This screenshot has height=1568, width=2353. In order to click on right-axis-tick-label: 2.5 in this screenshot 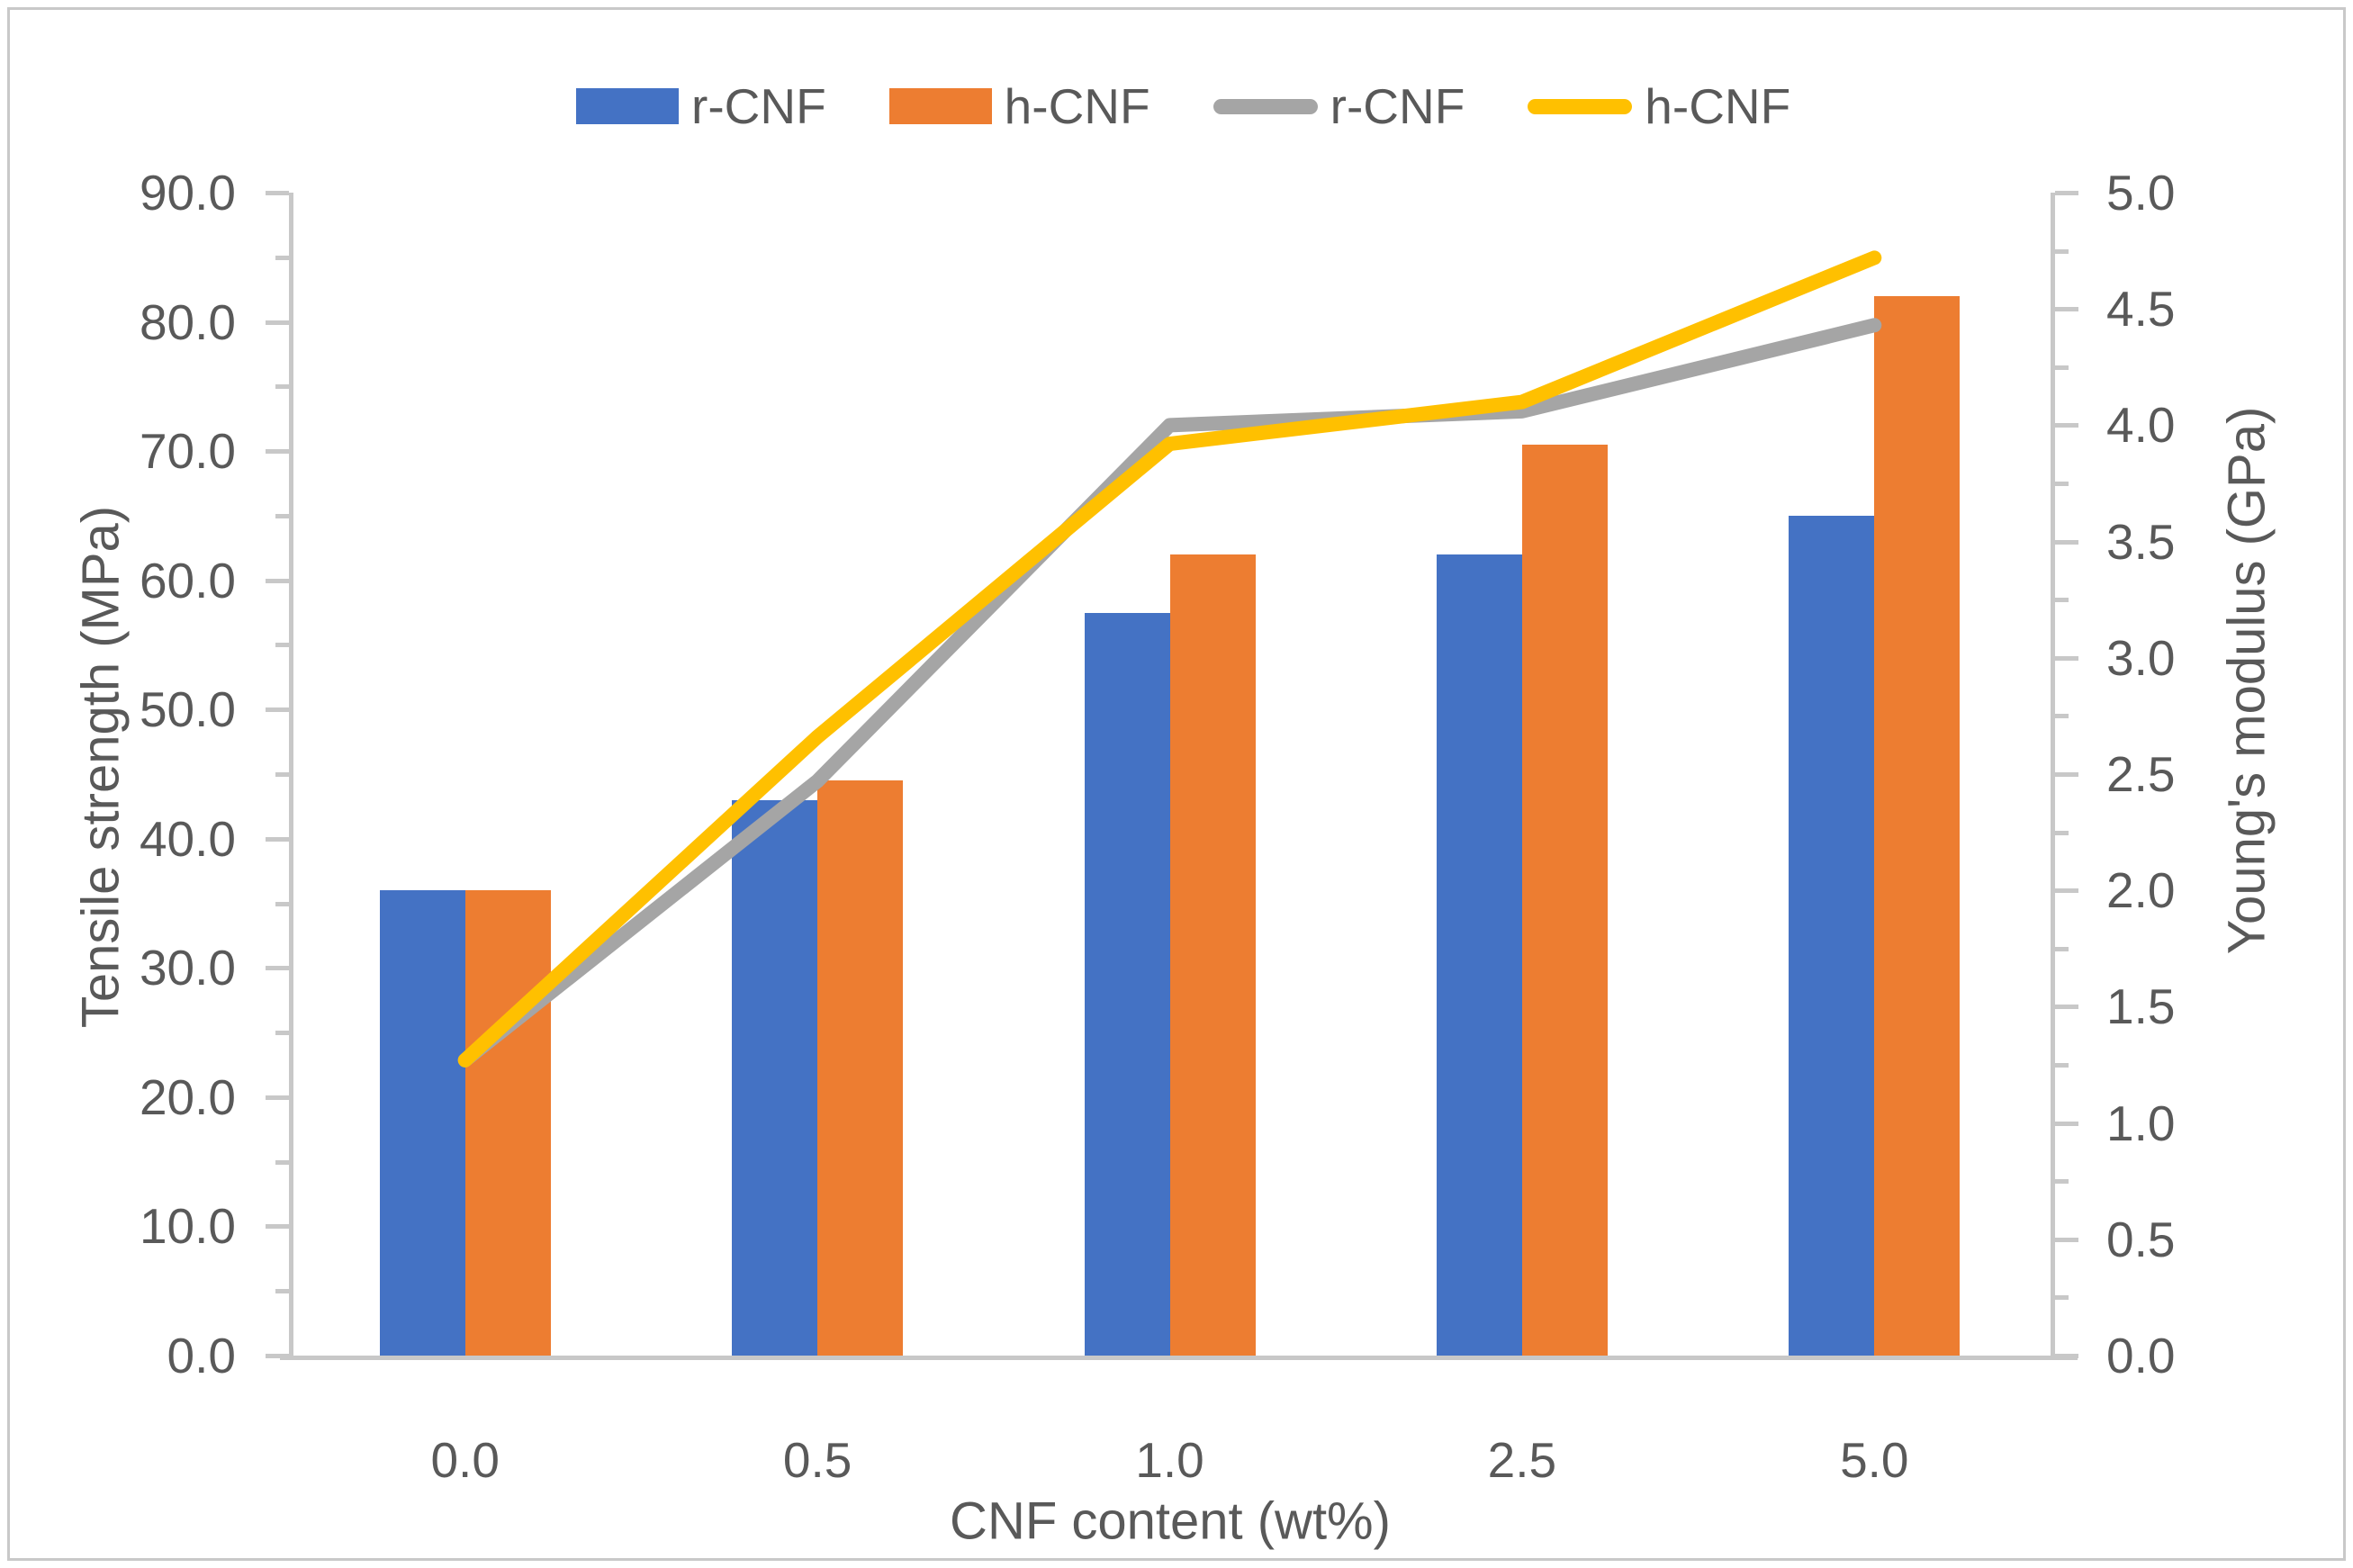, I will do `click(2141, 774)`.